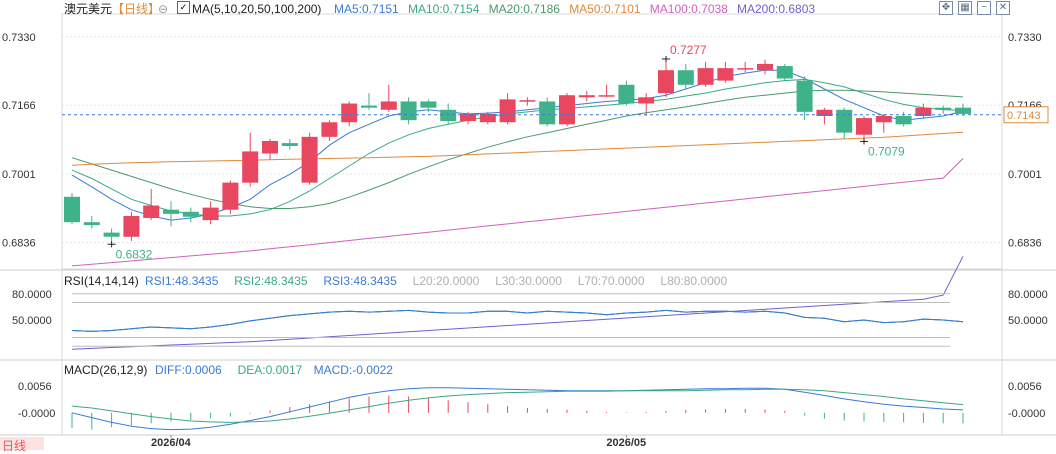 Image resolution: width=1056 pixels, height=454 pixels. I want to click on checkbox-icon: ✓, so click(183, 7).